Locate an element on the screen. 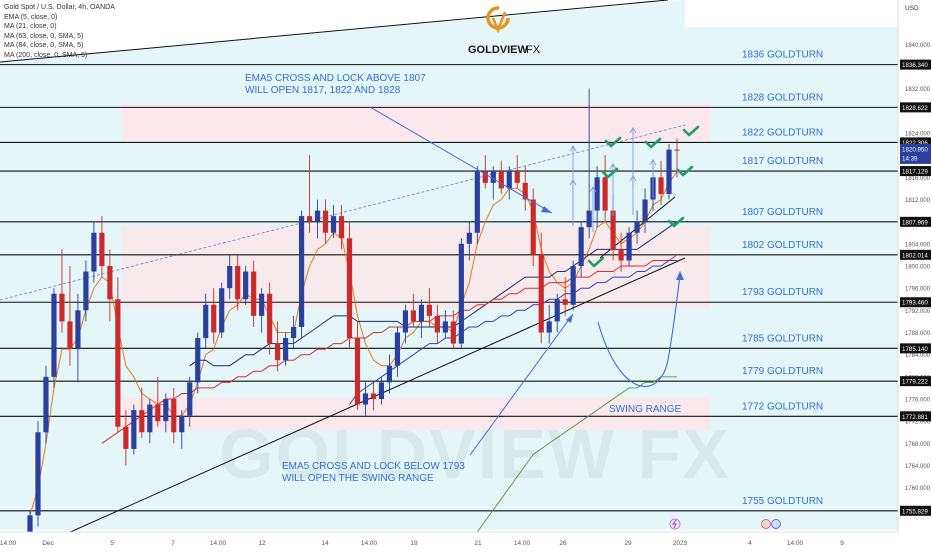  price-badge-label: 1822.306 is located at coordinates (915, 143).